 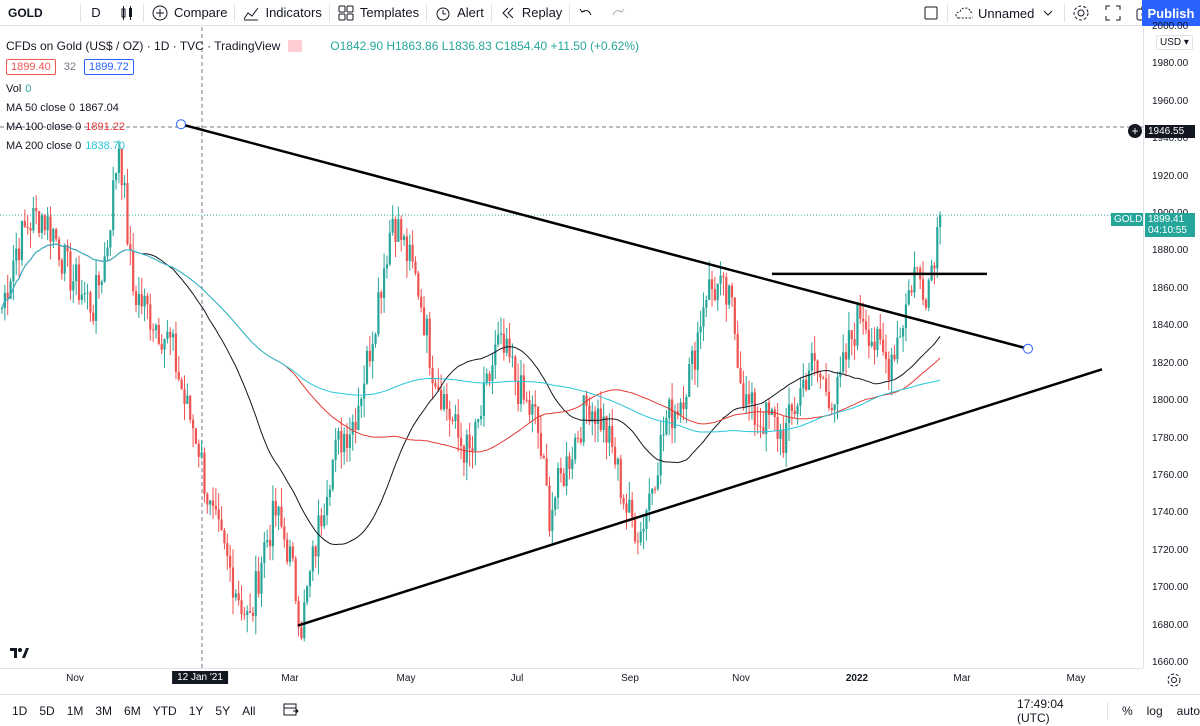 I want to click on fullscreen-button, so click(x=1113, y=13).